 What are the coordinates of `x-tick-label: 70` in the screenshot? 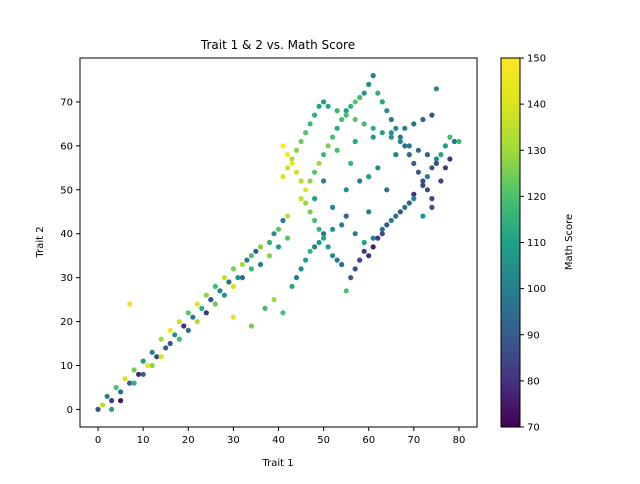 It's located at (413, 440).